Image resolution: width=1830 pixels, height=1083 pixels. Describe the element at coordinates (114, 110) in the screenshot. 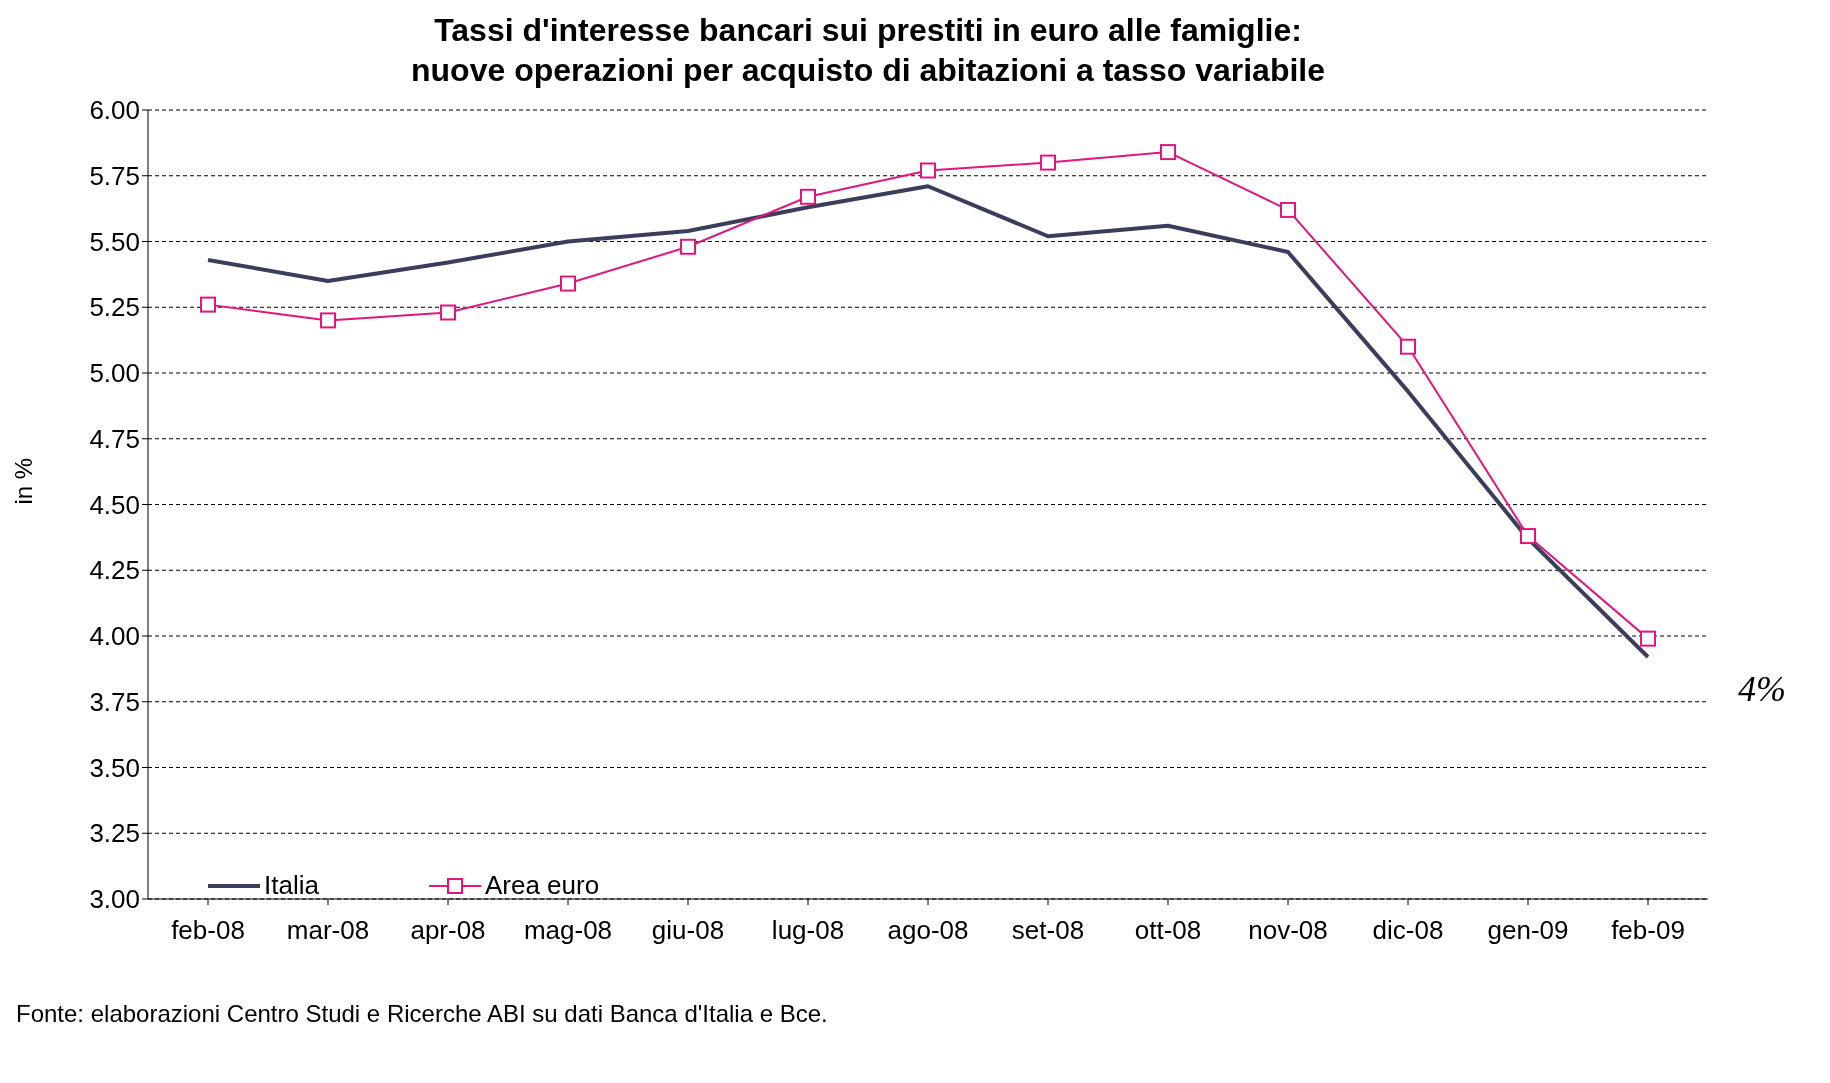

I see `y-tick-label: 6.00` at that location.